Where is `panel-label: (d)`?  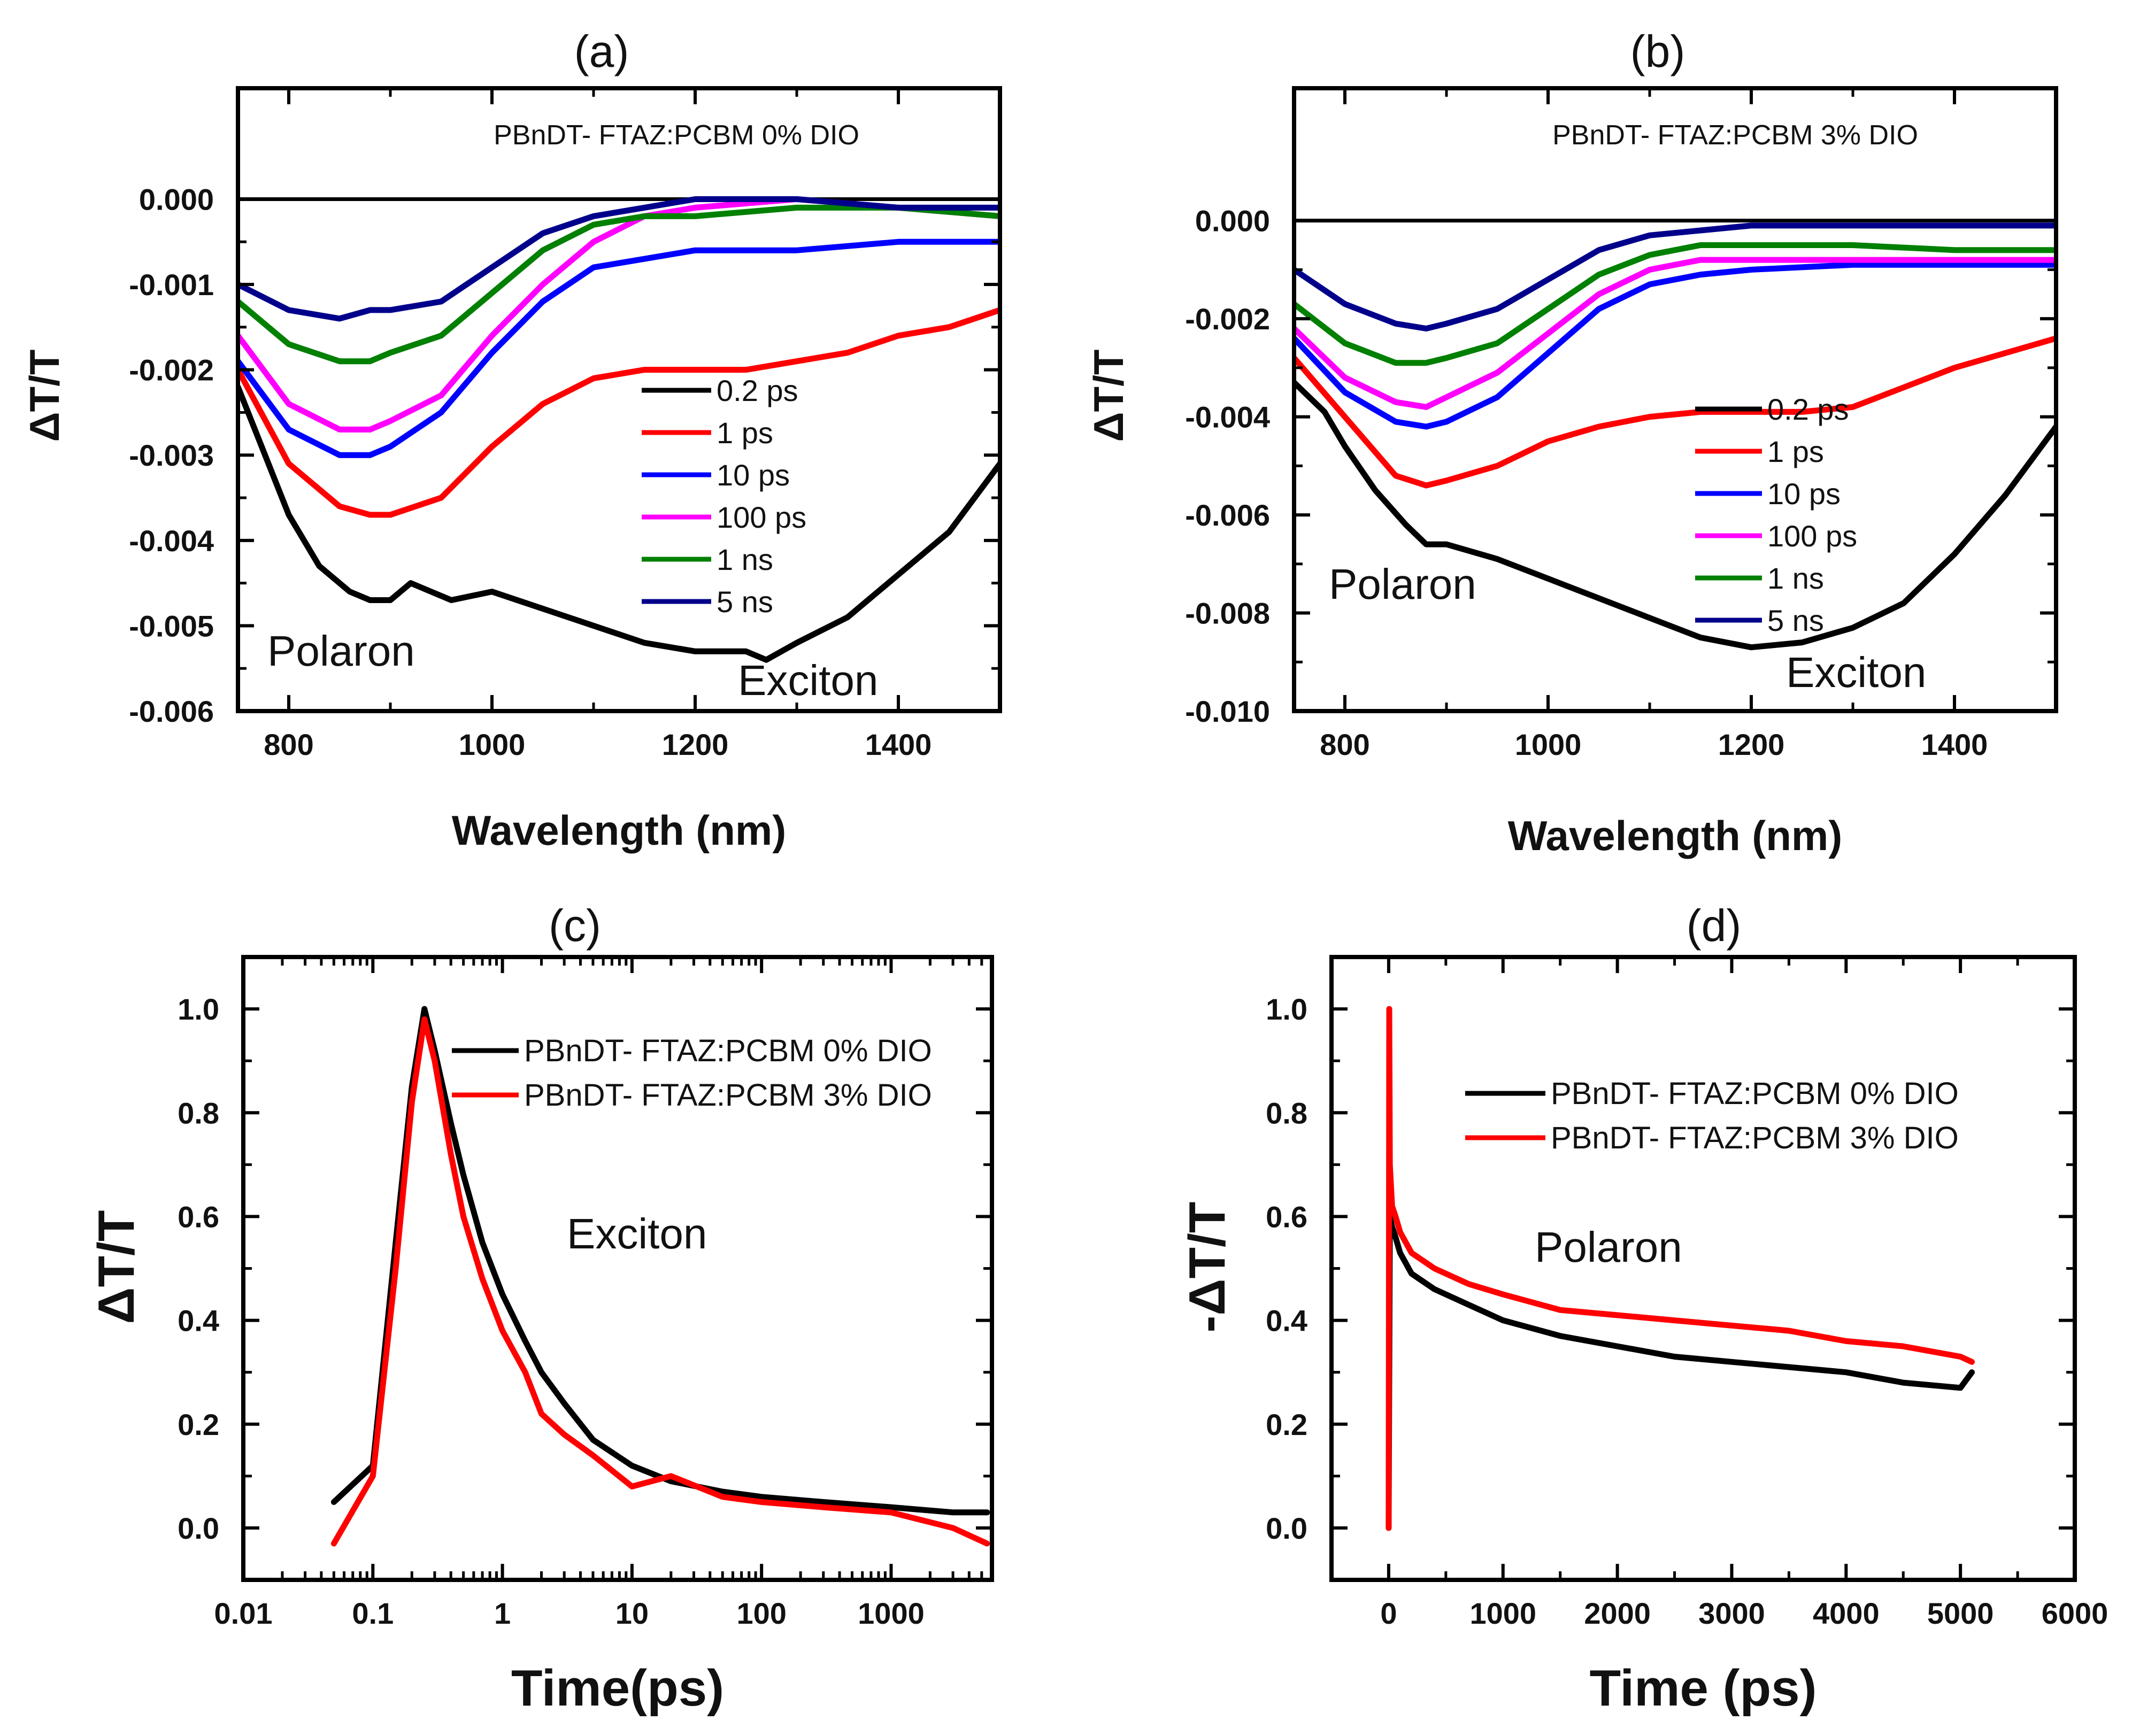 panel-label: (d) is located at coordinates (1714, 925).